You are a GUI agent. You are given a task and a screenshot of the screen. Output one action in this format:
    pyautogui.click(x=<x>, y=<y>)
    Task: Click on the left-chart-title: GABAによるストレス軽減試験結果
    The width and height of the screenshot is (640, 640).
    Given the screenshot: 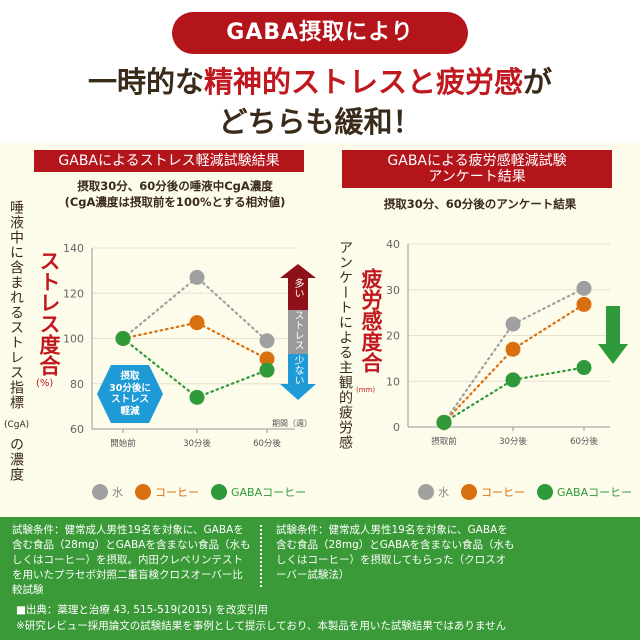 What is the action you would take?
    pyautogui.click(x=169, y=161)
    